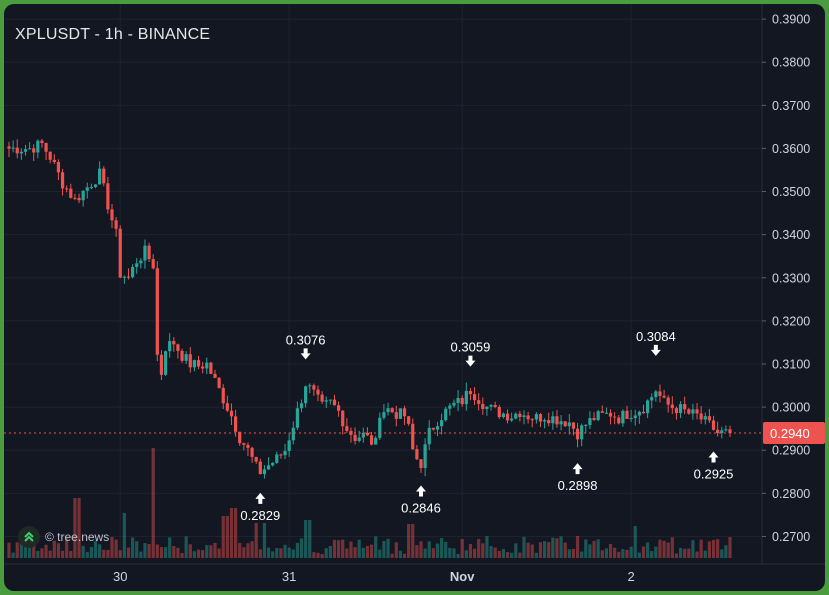 The height and width of the screenshot is (595, 829). Describe the element at coordinates (471, 347) in the screenshot. I see `annotation-high-label: 0.3059` at that location.